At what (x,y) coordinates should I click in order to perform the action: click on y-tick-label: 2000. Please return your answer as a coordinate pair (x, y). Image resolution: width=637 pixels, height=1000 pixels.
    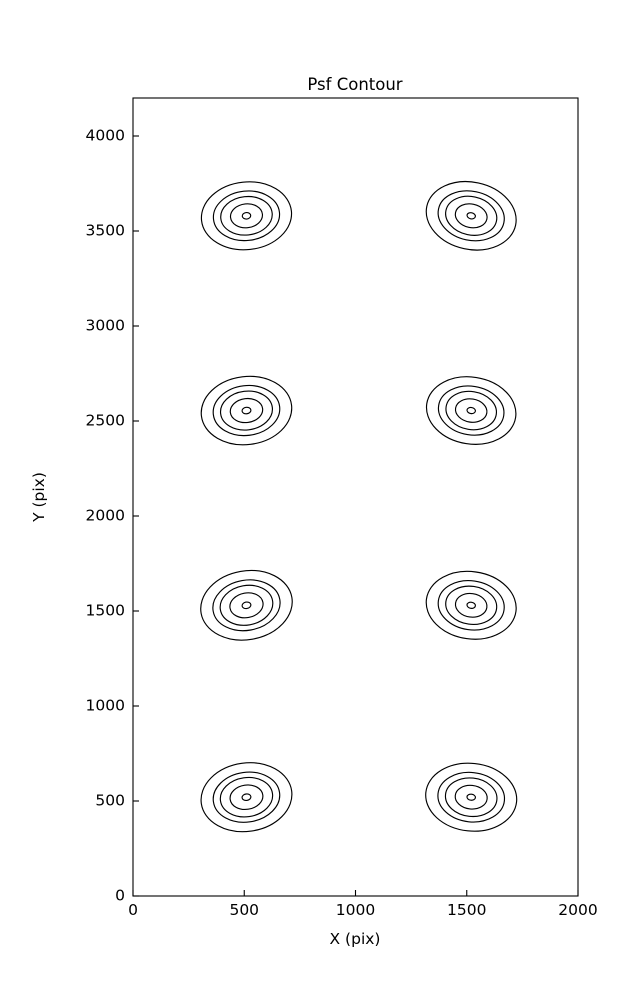
    Looking at the image, I should click on (105, 516).